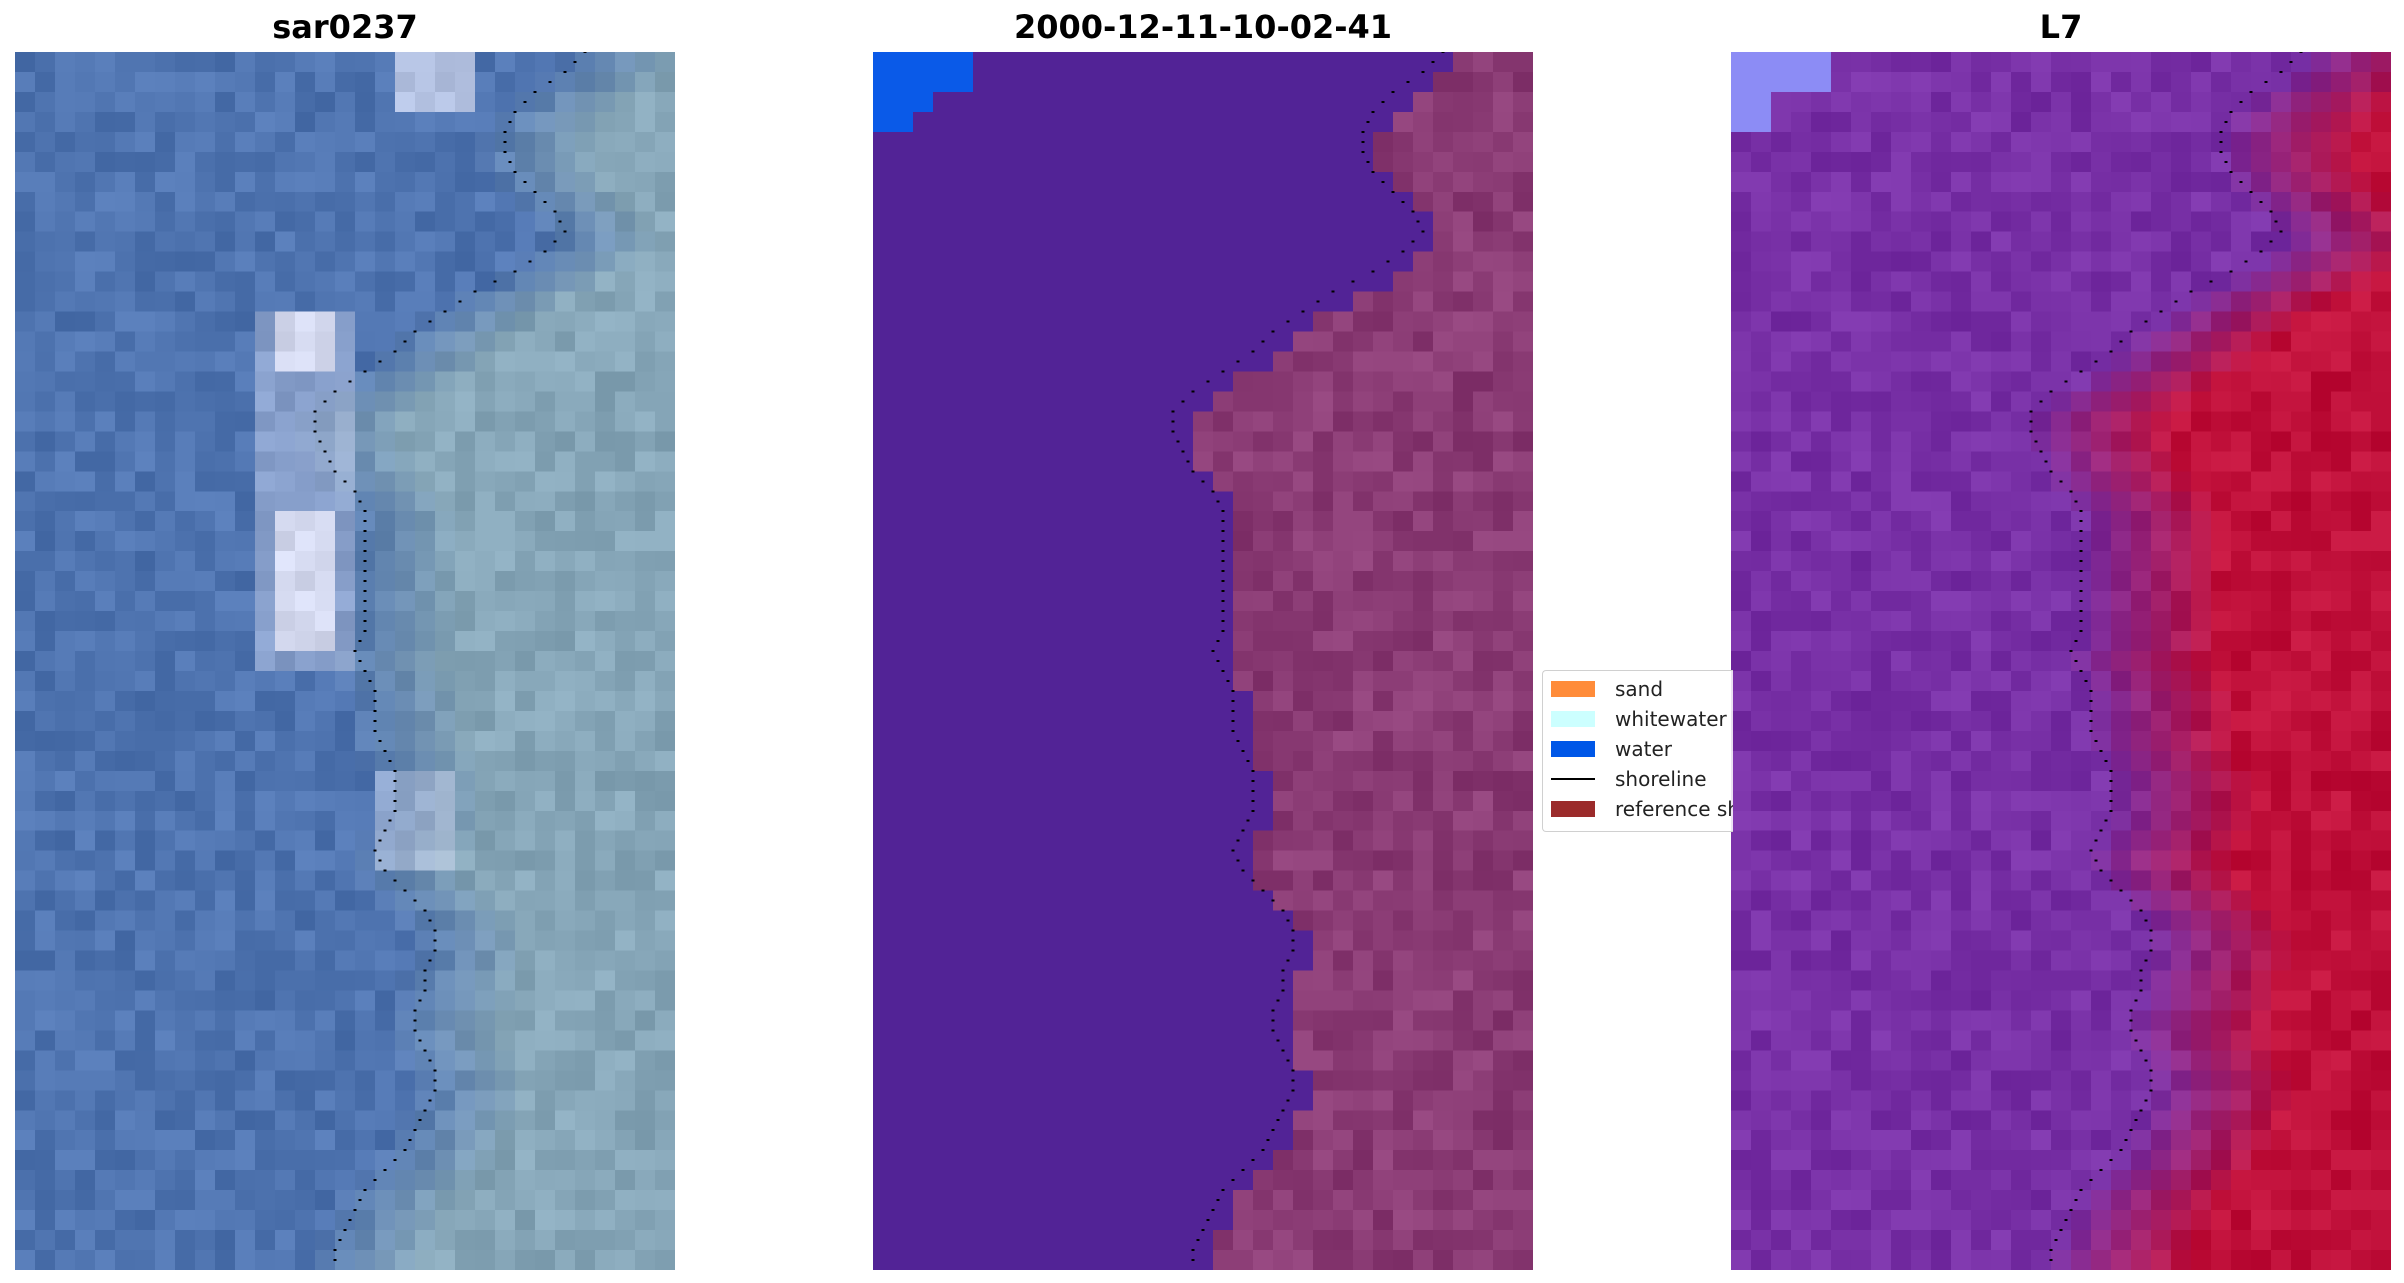 This screenshot has height=1283, width=2404. What do you see at coordinates (1643, 749) in the screenshot?
I see `legend-label: water` at bounding box center [1643, 749].